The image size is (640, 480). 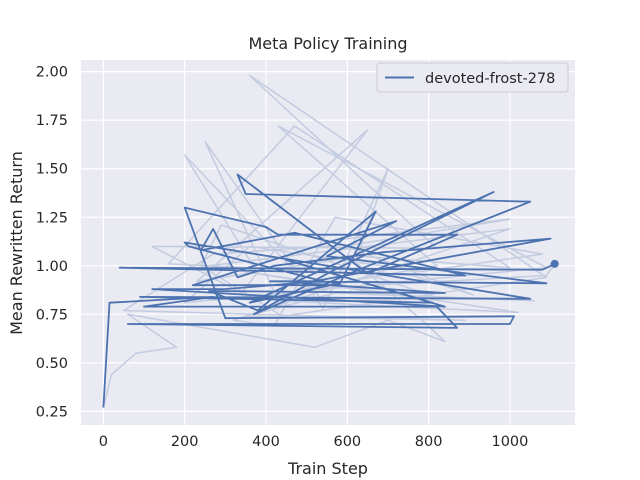 What do you see at coordinates (52, 267) in the screenshot?
I see `y-tick-label: 1.00` at bounding box center [52, 267].